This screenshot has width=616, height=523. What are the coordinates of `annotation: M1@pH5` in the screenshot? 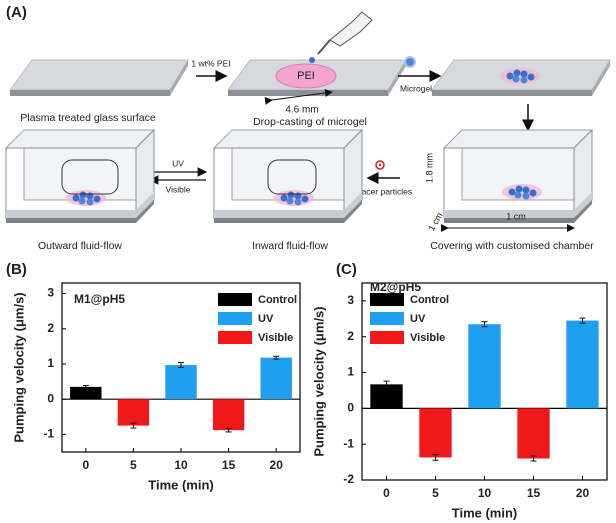 It's located at (99, 299).